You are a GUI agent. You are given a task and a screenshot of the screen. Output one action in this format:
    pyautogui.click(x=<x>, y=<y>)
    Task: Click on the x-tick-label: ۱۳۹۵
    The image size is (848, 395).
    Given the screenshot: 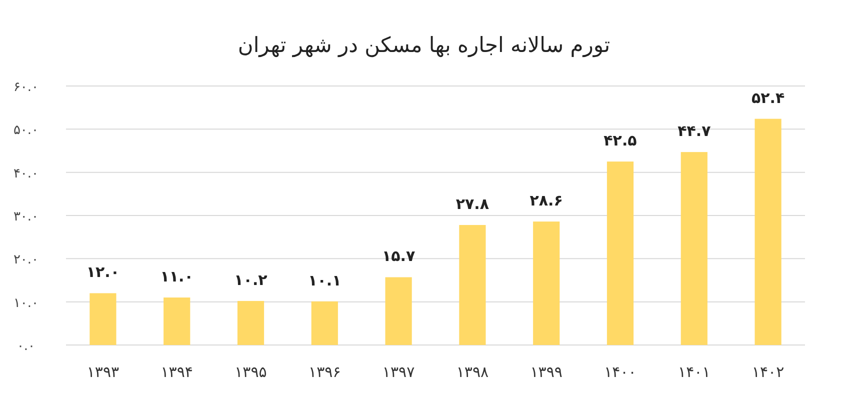 What is the action you would take?
    pyautogui.click(x=250, y=372)
    